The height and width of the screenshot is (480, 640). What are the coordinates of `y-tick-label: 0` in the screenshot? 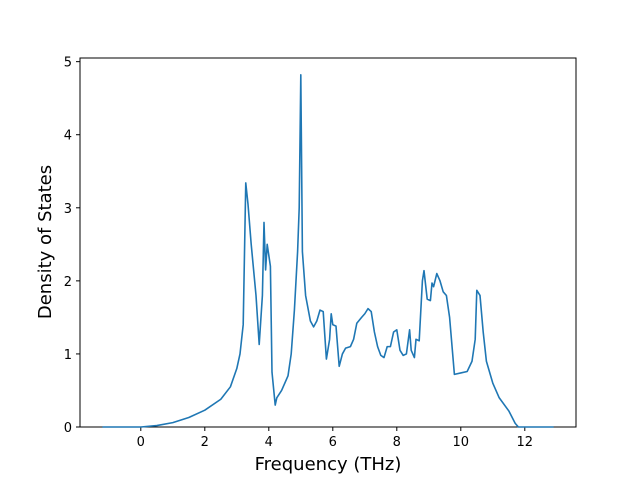 It's located at (68, 428).